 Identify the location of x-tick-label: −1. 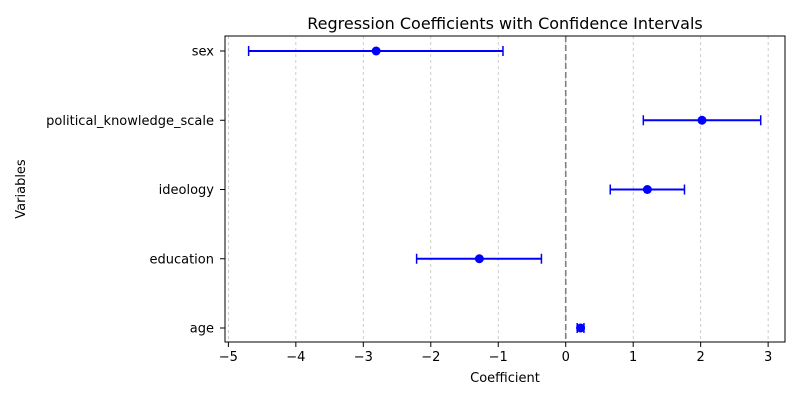
(498, 357).